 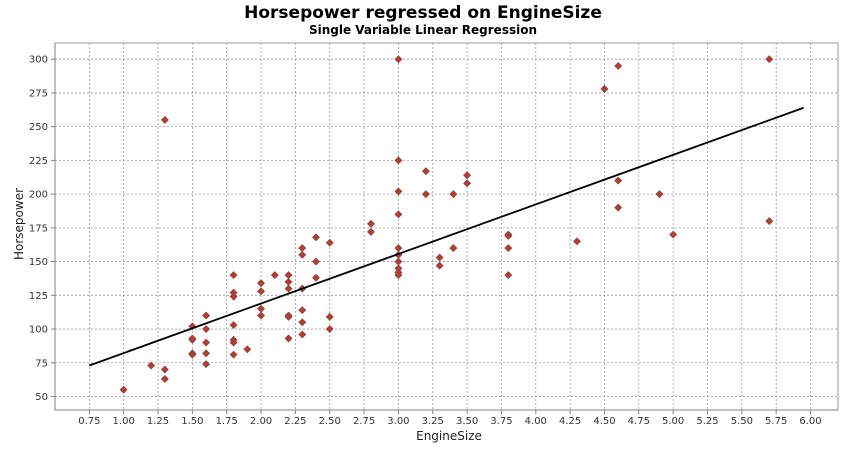 I want to click on x-tick-label: 3.75, so click(x=501, y=421).